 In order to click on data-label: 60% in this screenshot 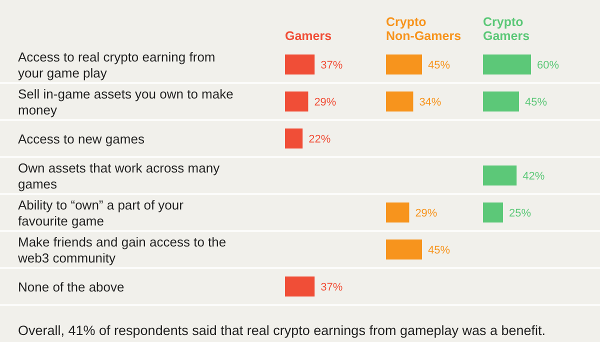, I will do `click(548, 66)`.